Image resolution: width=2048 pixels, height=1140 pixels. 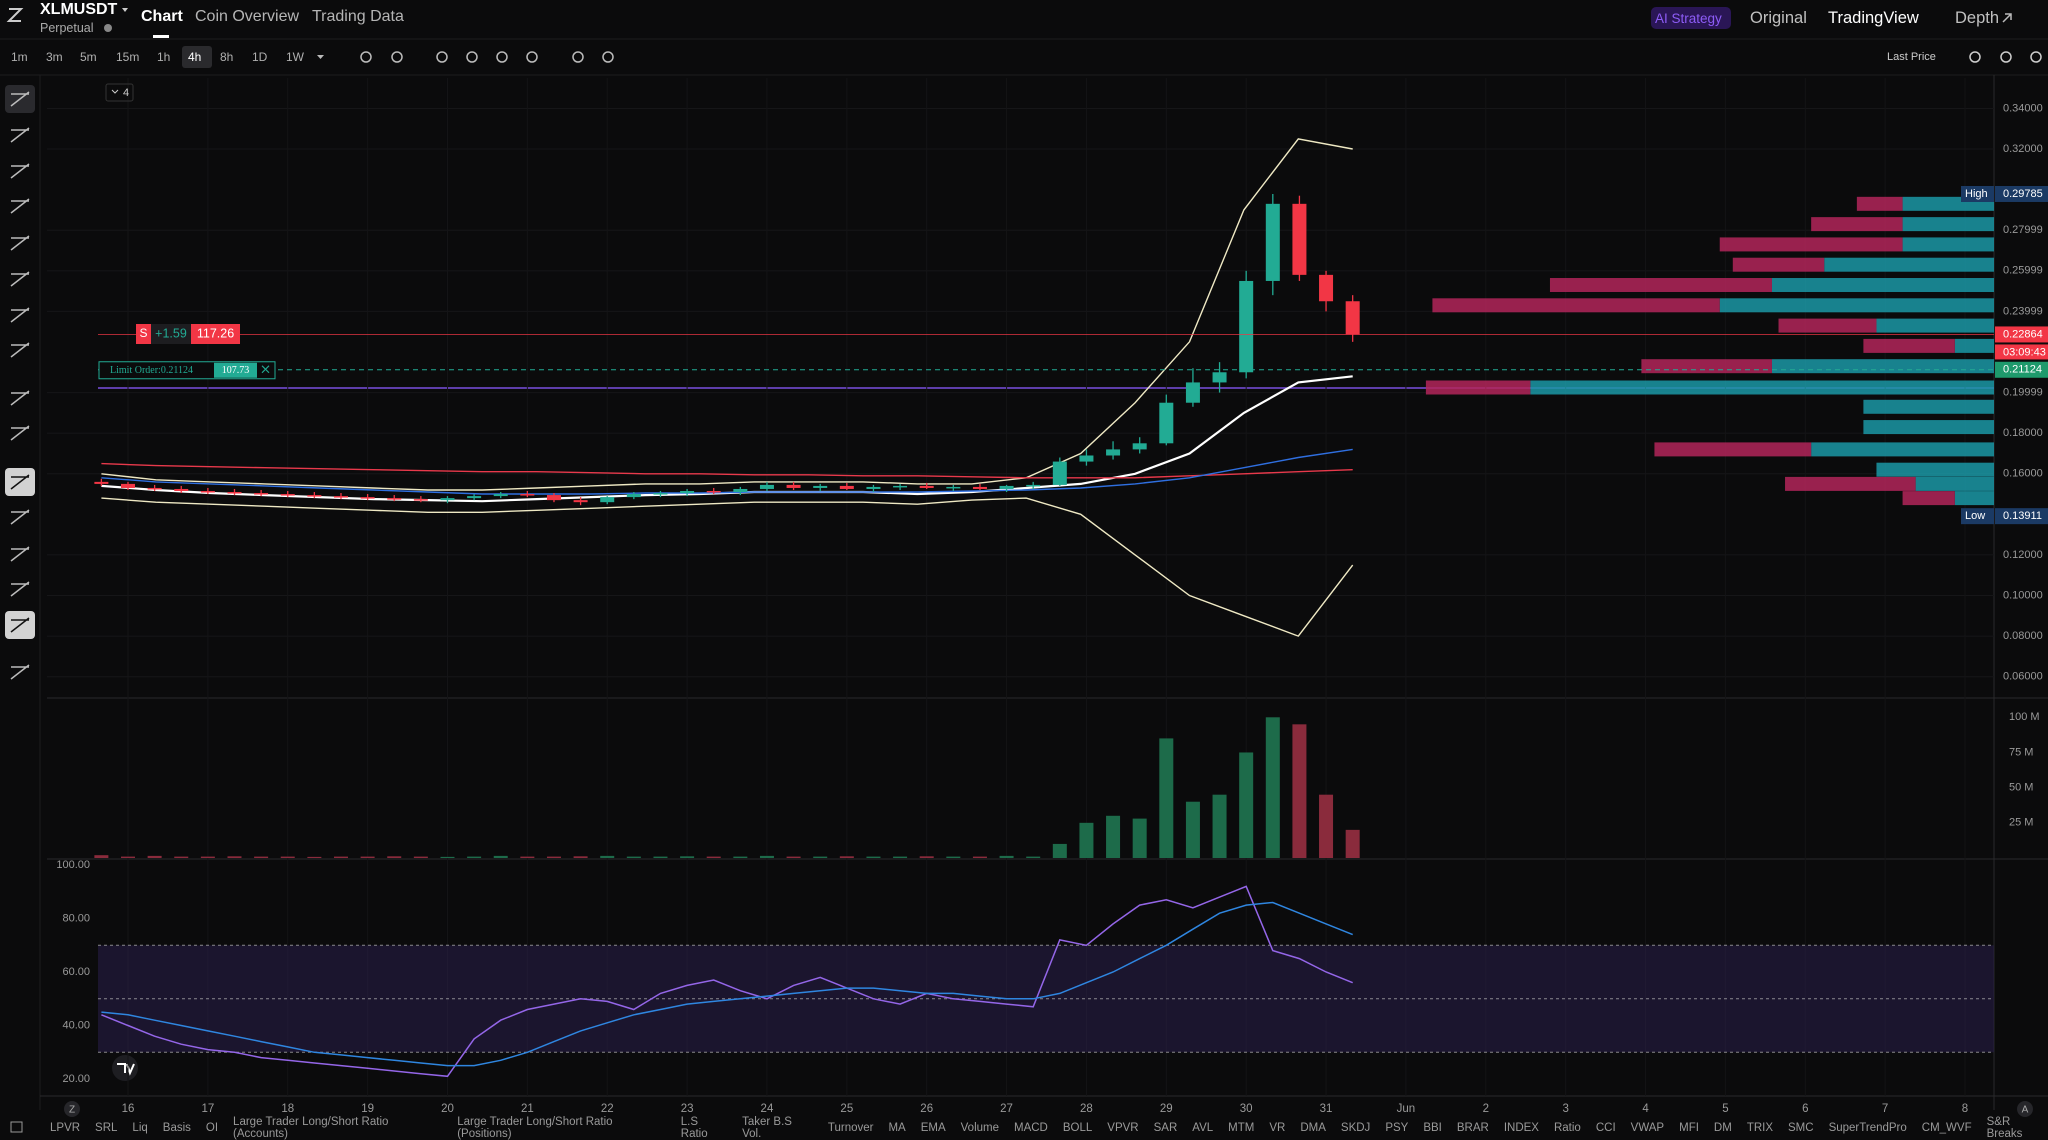 I want to click on indicator-tab: TRIX, so click(x=1760, y=1128).